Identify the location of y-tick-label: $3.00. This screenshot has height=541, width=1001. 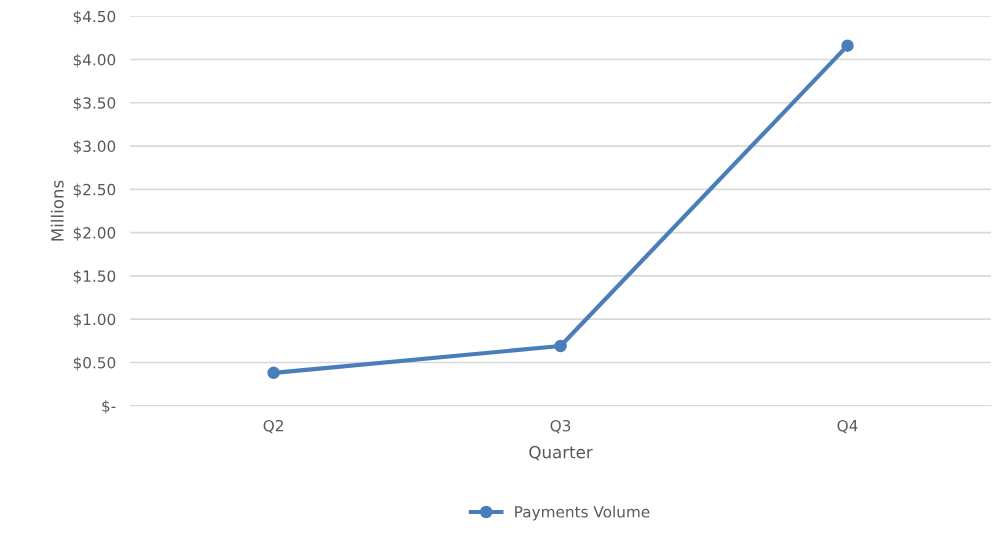
(94, 147).